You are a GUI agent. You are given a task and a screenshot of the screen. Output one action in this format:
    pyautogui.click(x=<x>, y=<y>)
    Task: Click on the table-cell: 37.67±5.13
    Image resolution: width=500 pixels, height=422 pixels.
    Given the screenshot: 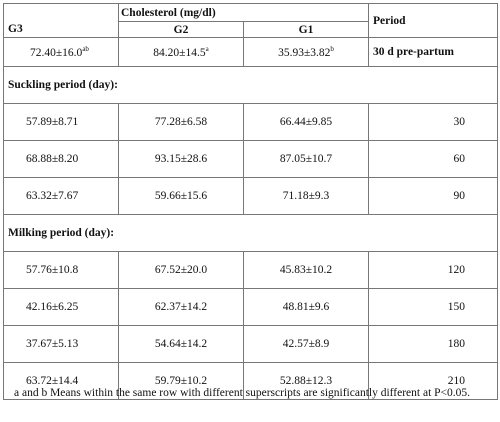 What is the action you would take?
    pyautogui.click(x=61, y=344)
    